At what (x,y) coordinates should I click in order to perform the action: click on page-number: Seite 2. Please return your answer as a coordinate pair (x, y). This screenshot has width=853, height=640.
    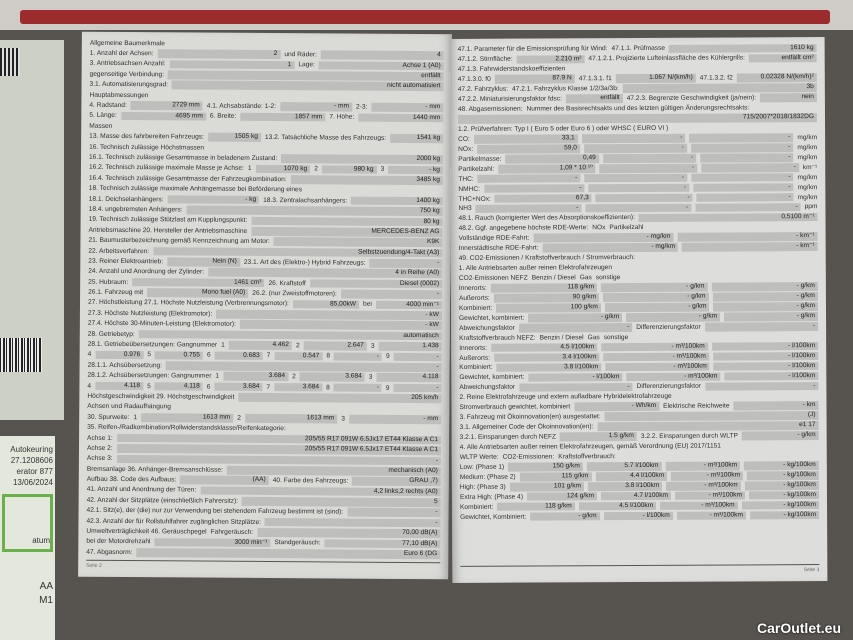
    Looking at the image, I should click on (263, 565).